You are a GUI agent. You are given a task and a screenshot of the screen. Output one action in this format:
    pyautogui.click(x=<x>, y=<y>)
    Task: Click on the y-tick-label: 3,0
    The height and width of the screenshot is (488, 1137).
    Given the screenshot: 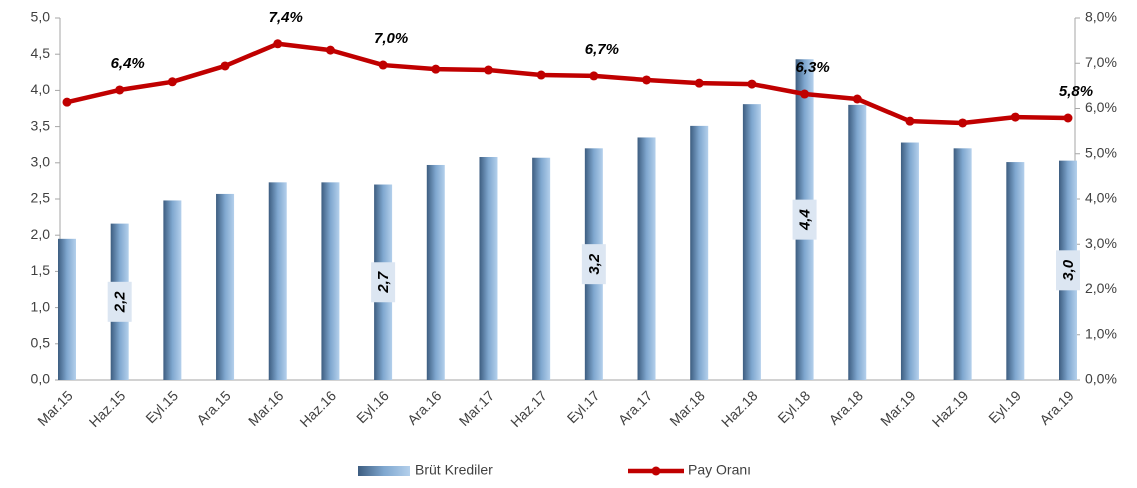 What is the action you would take?
    pyautogui.click(x=41, y=162)
    